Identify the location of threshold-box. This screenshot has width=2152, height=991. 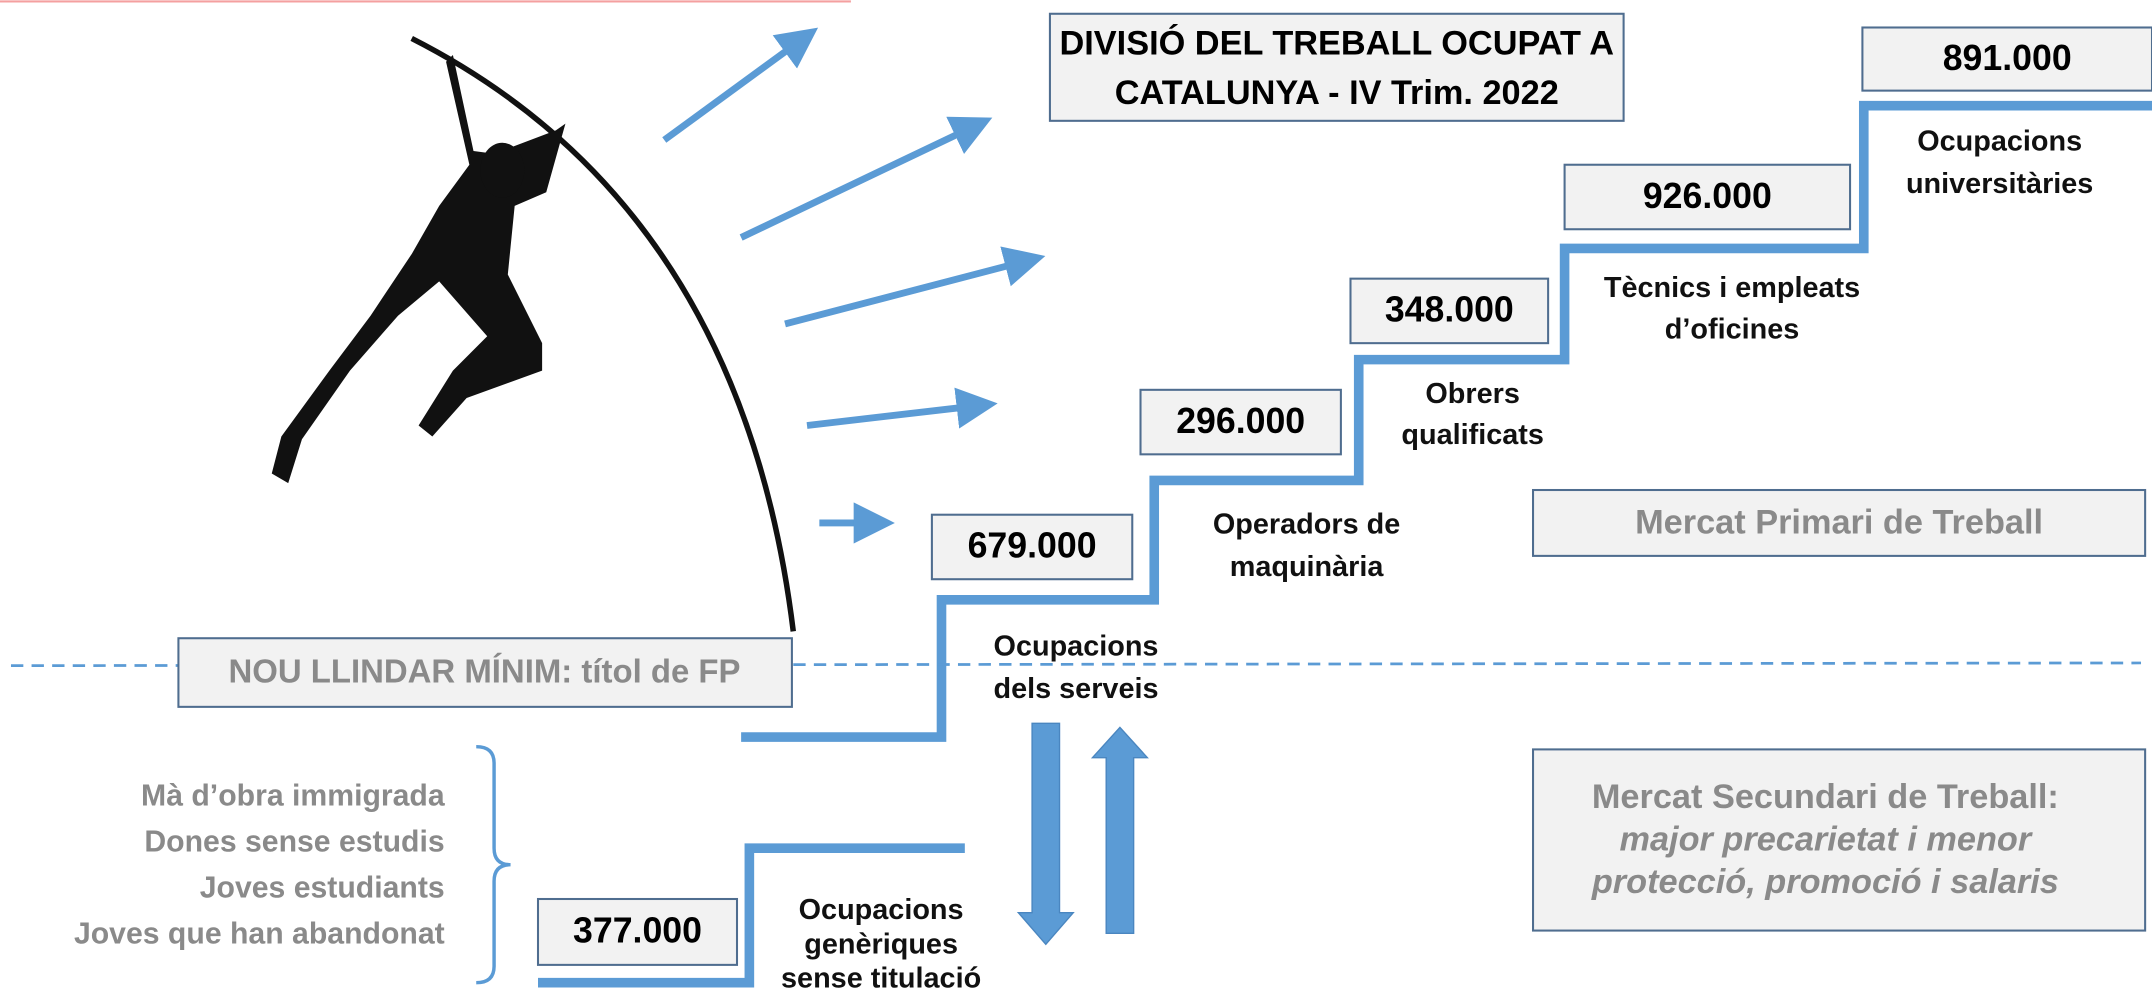
(485, 672).